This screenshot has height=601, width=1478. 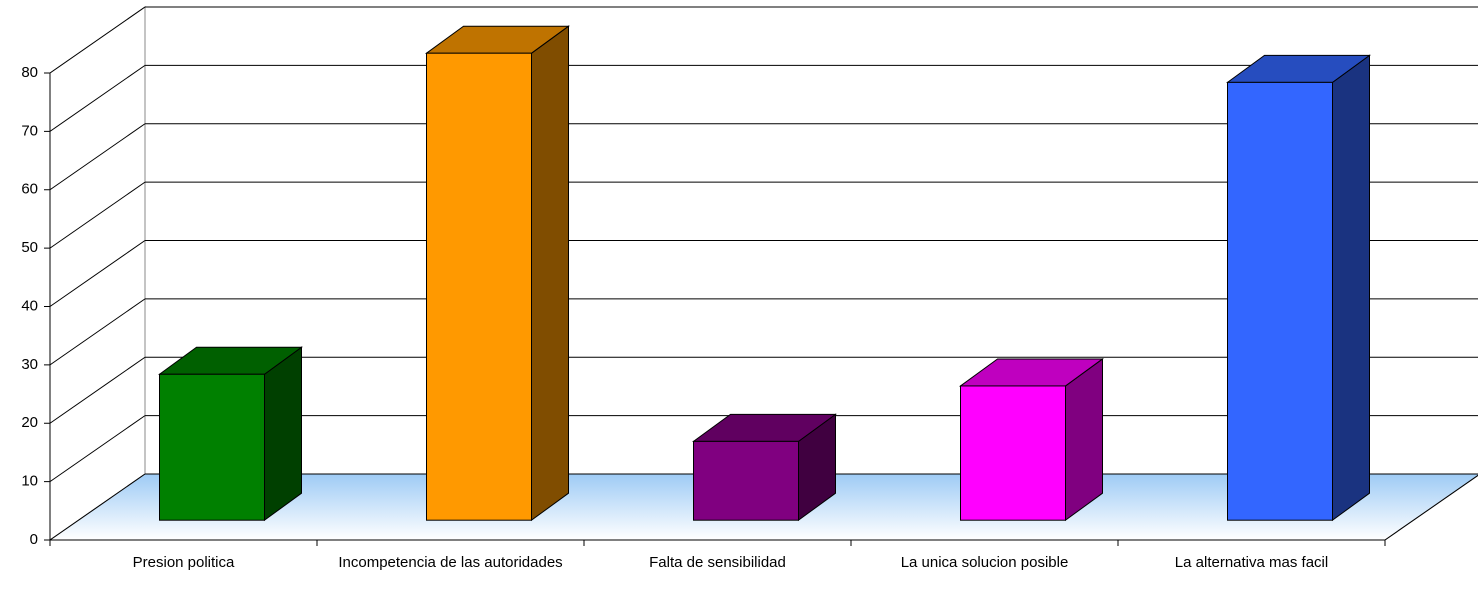 I want to click on y-tick-label: 70, so click(x=29, y=130).